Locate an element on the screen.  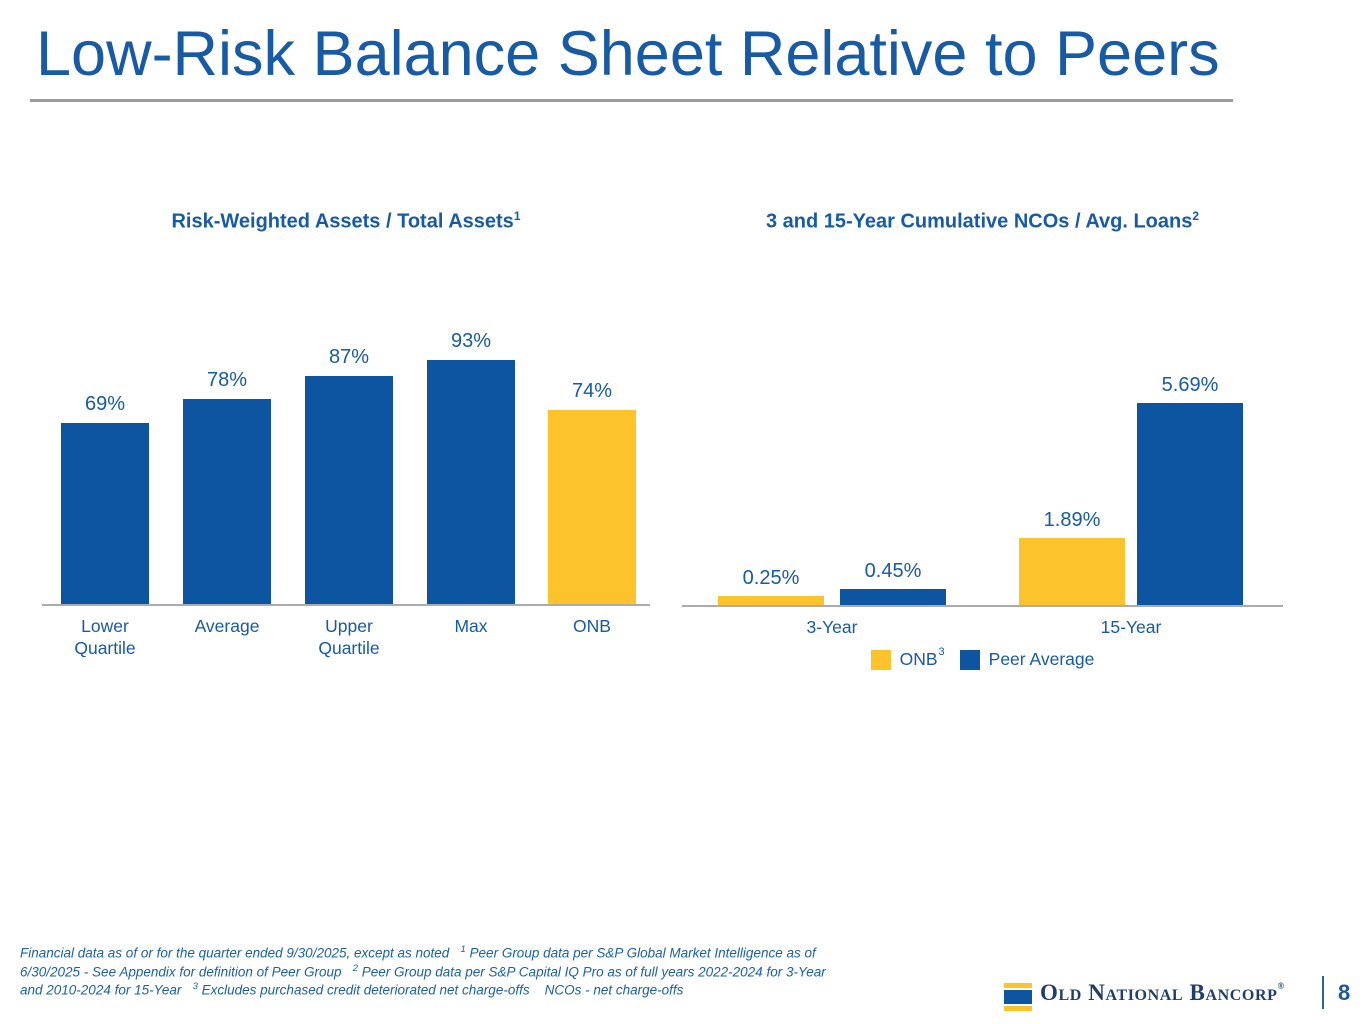
bar-onb-3-year is located at coordinates (771, 600).